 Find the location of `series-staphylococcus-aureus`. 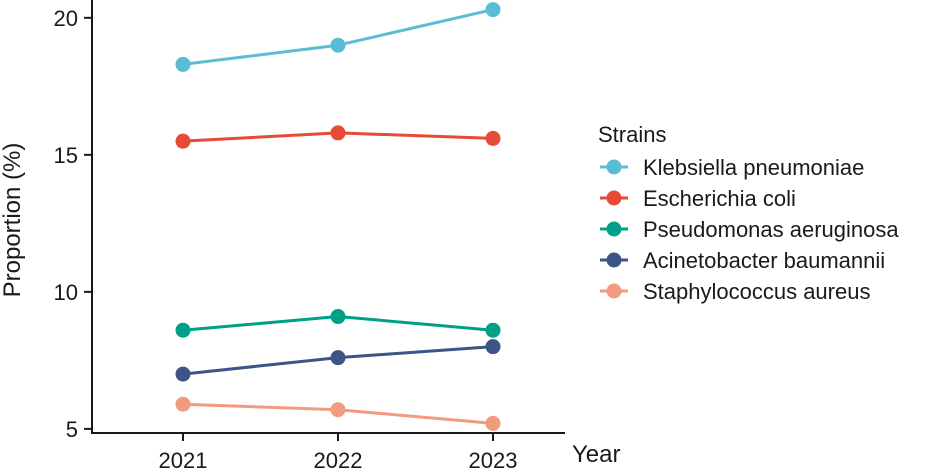

series-staphylococcus-aureus is located at coordinates (338, 413).